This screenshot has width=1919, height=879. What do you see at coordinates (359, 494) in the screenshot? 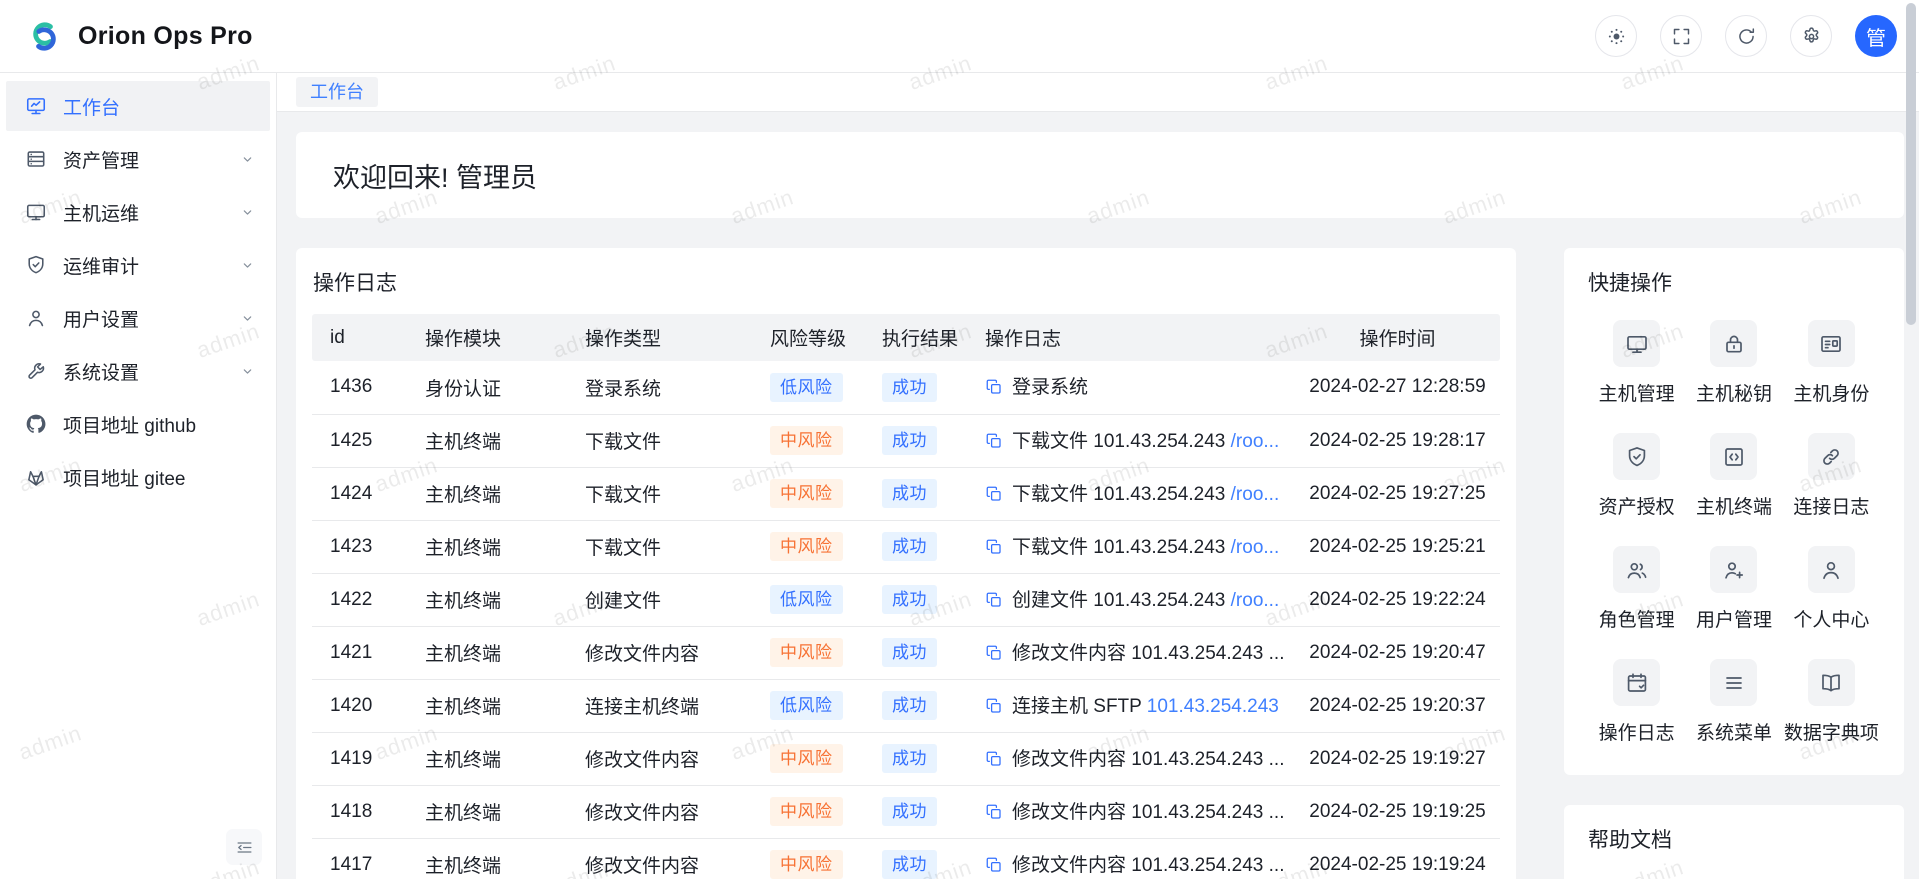
I see `log-id: 1424` at bounding box center [359, 494].